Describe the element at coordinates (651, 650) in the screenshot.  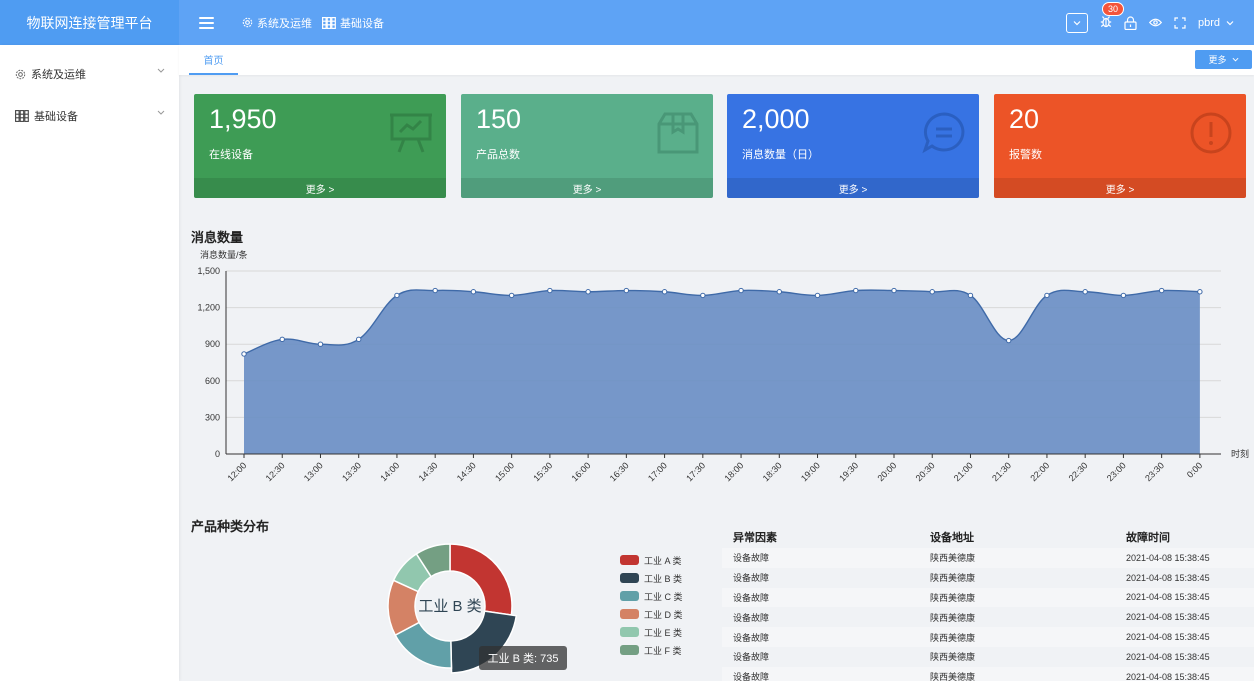
I see `legend-item: 工业 F 类` at that location.